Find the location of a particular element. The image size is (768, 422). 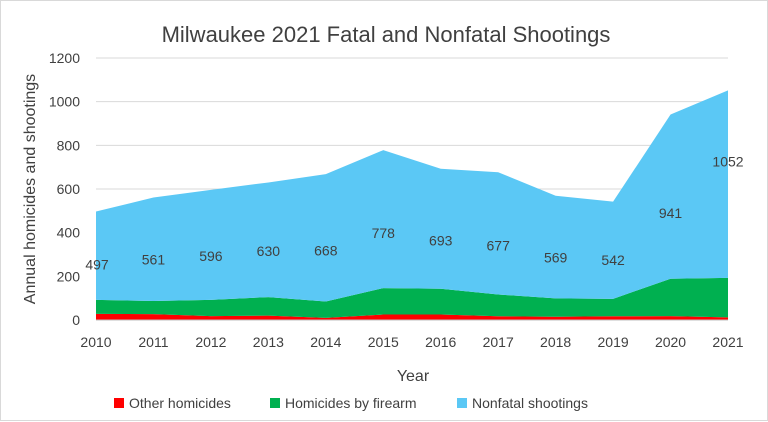

y-tick-label: 400 is located at coordinates (69, 233).